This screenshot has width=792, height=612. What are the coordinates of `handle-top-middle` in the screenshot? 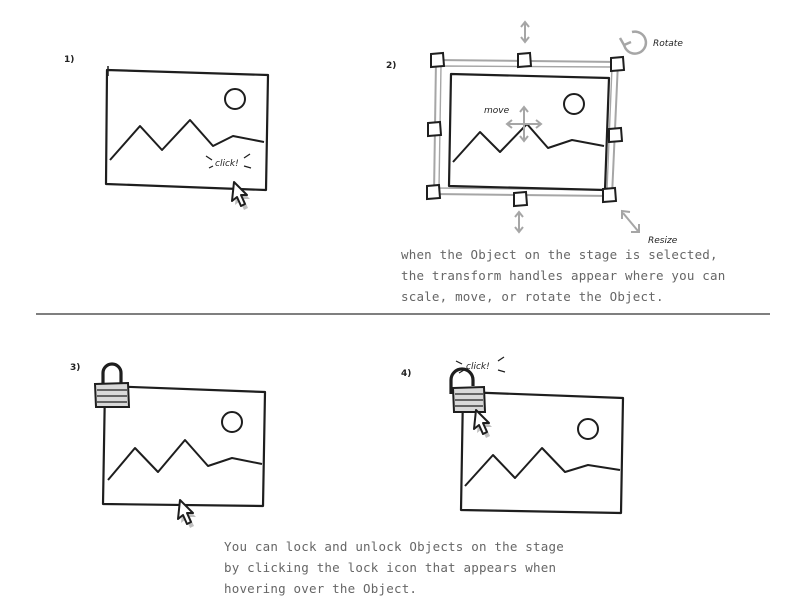 It's located at (524, 60).